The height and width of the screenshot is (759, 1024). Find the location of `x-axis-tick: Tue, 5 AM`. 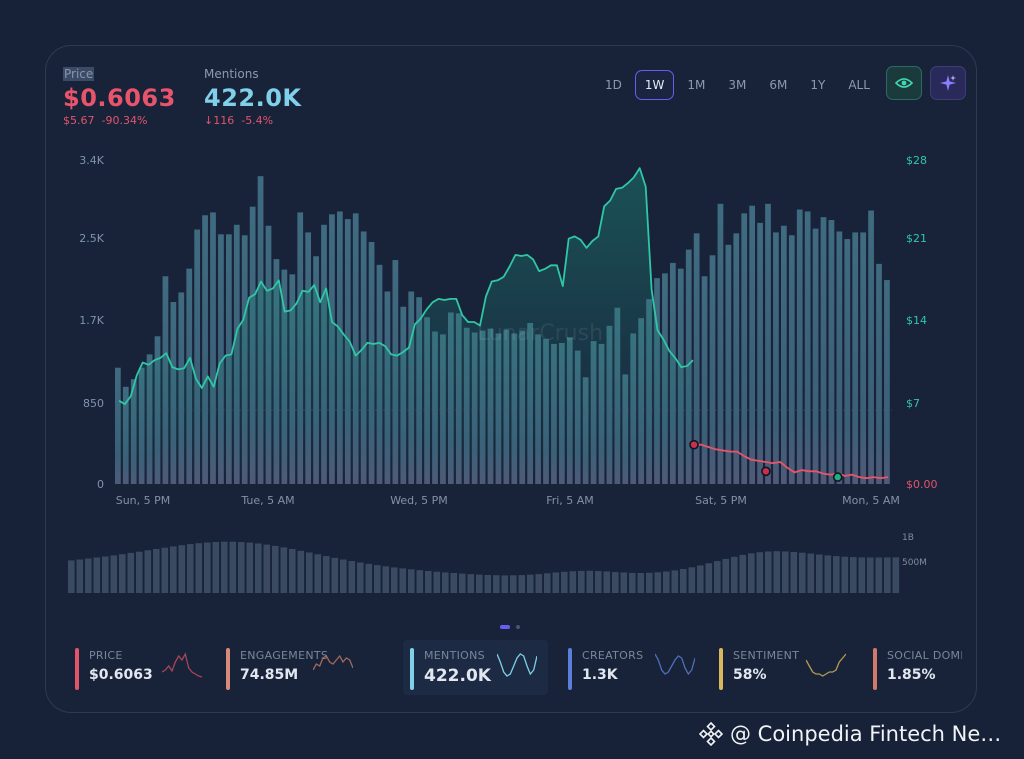

x-axis-tick: Tue, 5 AM is located at coordinates (267, 500).